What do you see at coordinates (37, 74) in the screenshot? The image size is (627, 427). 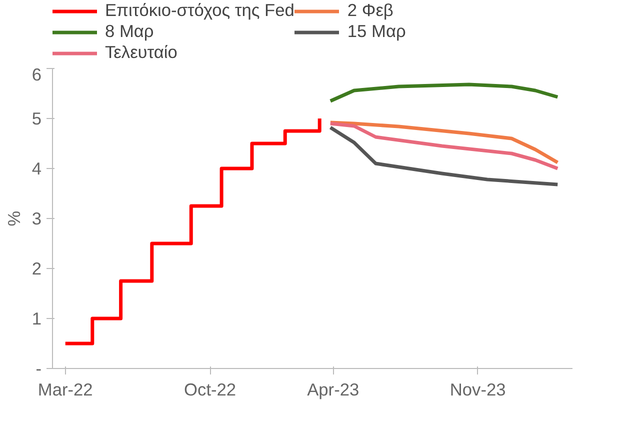 I see `y-tick-label: 6` at bounding box center [37, 74].